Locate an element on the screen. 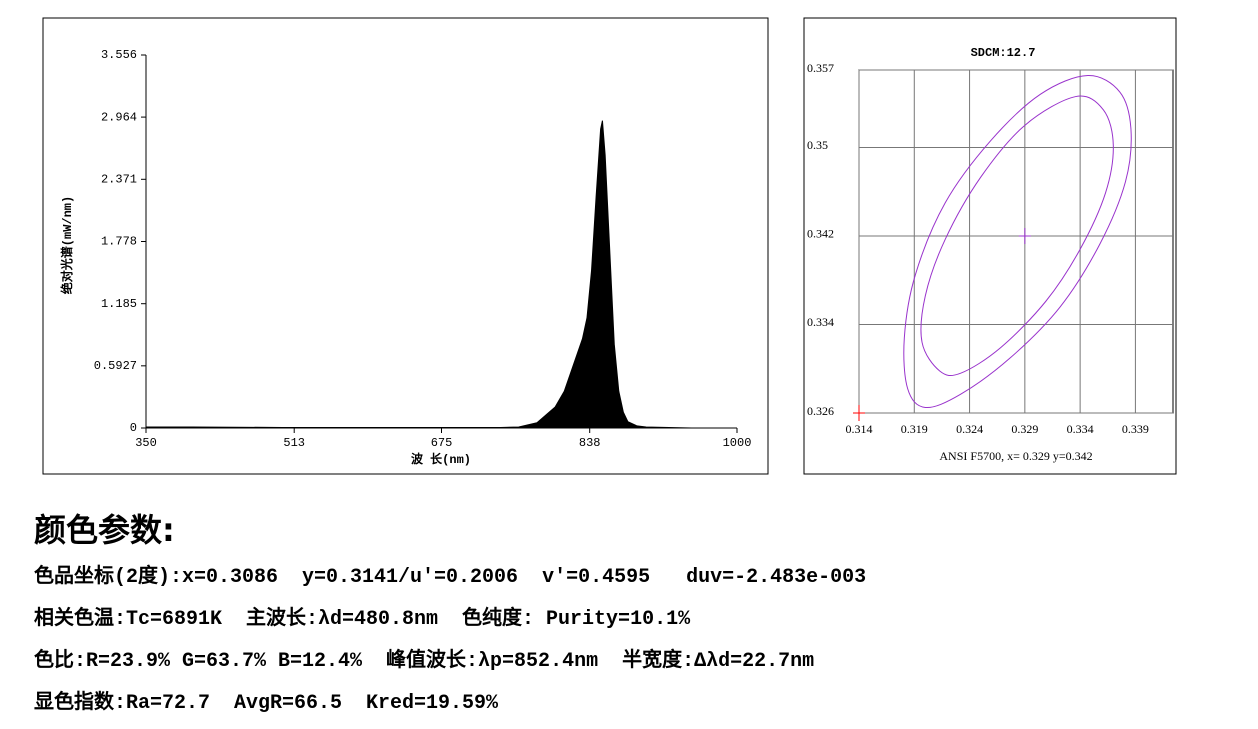 This screenshot has width=1258, height=729. y-tick-label: 2.964 is located at coordinates (119, 117).